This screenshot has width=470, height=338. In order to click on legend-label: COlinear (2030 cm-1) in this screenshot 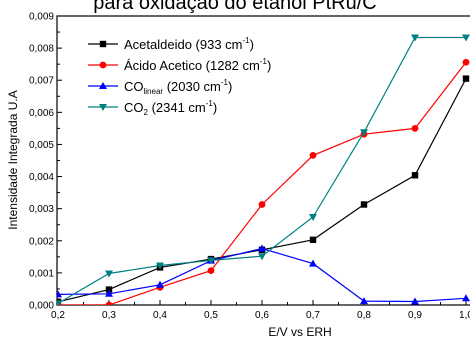, I will do `click(178, 87)`.